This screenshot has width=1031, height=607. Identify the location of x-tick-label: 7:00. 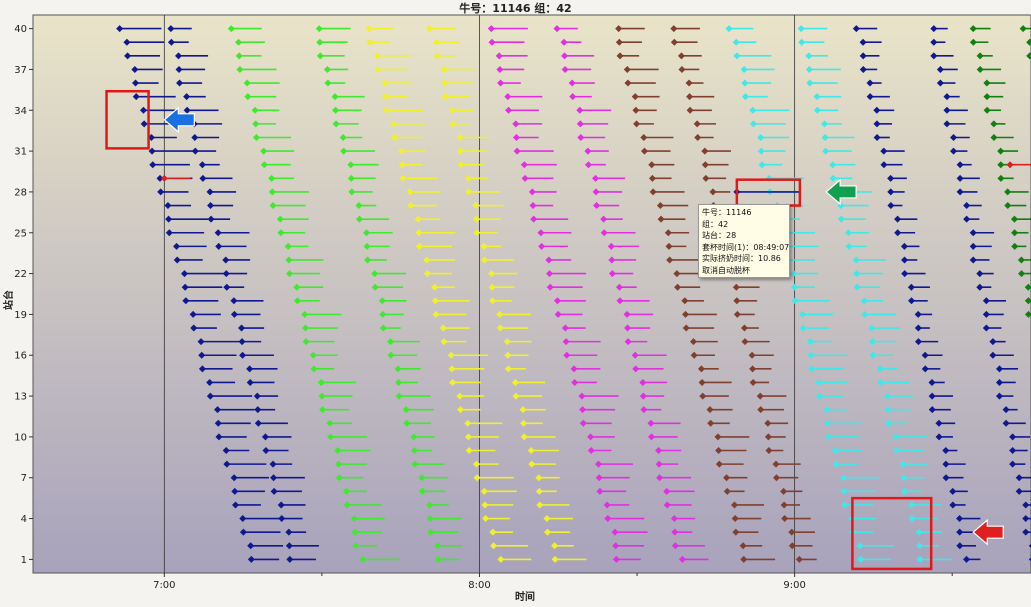
(164, 585).